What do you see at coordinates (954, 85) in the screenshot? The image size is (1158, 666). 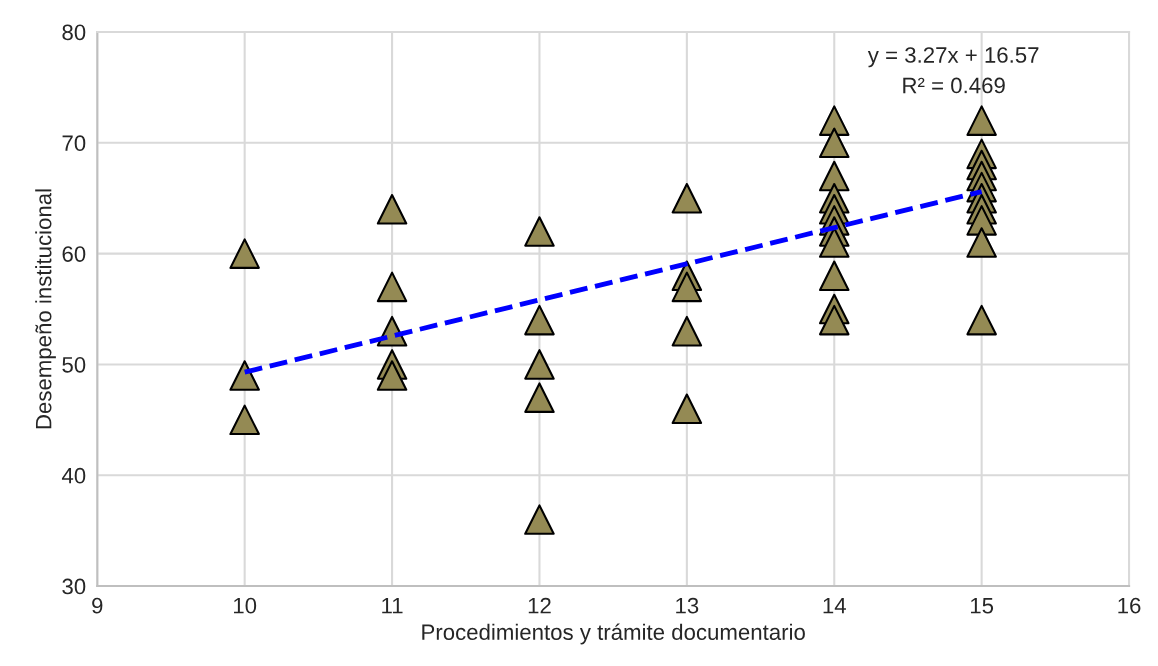 I see `annotation: R² = 0.469` at bounding box center [954, 85].